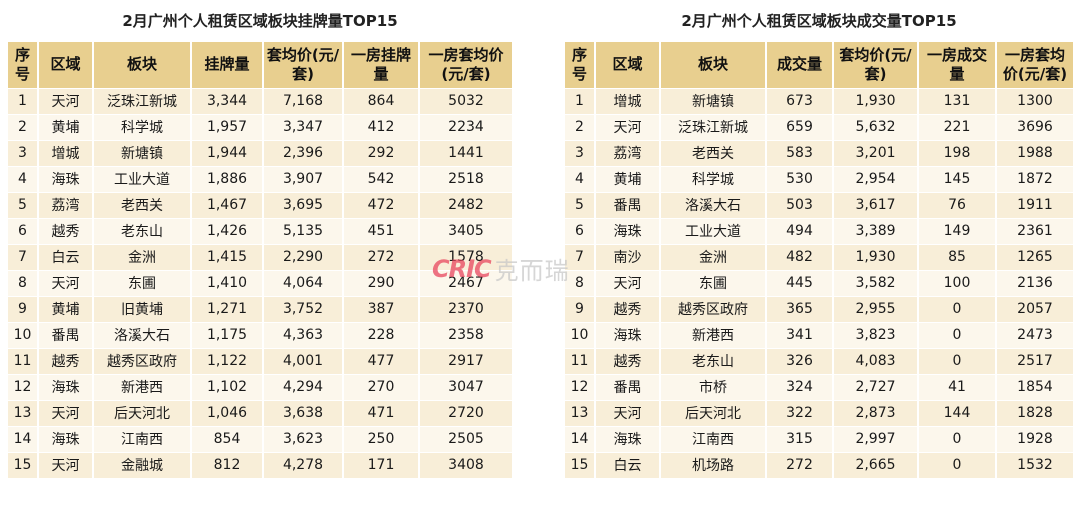  What do you see at coordinates (227, 413) in the screenshot?
I see `table-cell: 1,046` at bounding box center [227, 413].